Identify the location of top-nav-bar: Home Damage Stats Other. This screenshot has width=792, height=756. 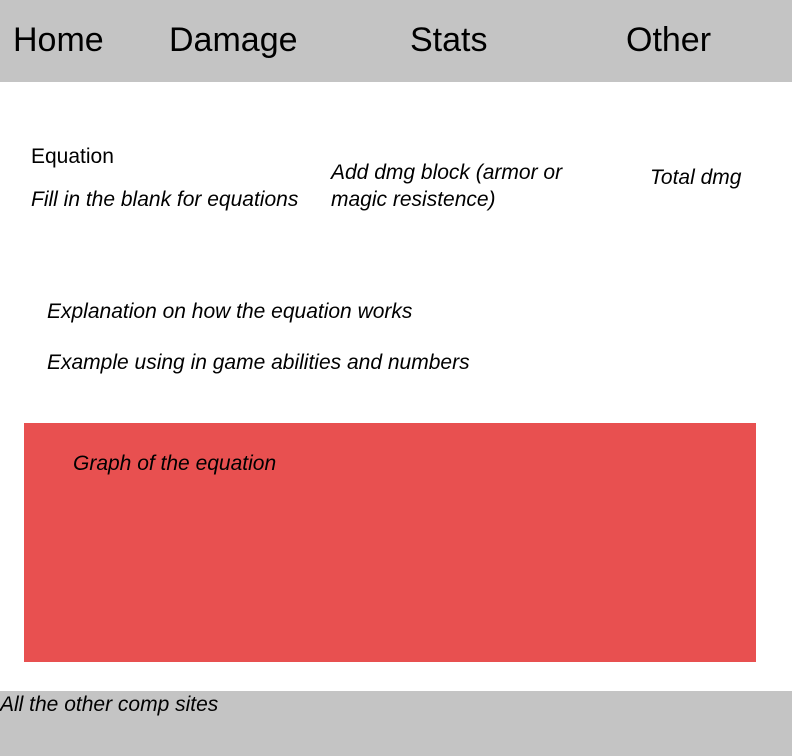
(396, 41).